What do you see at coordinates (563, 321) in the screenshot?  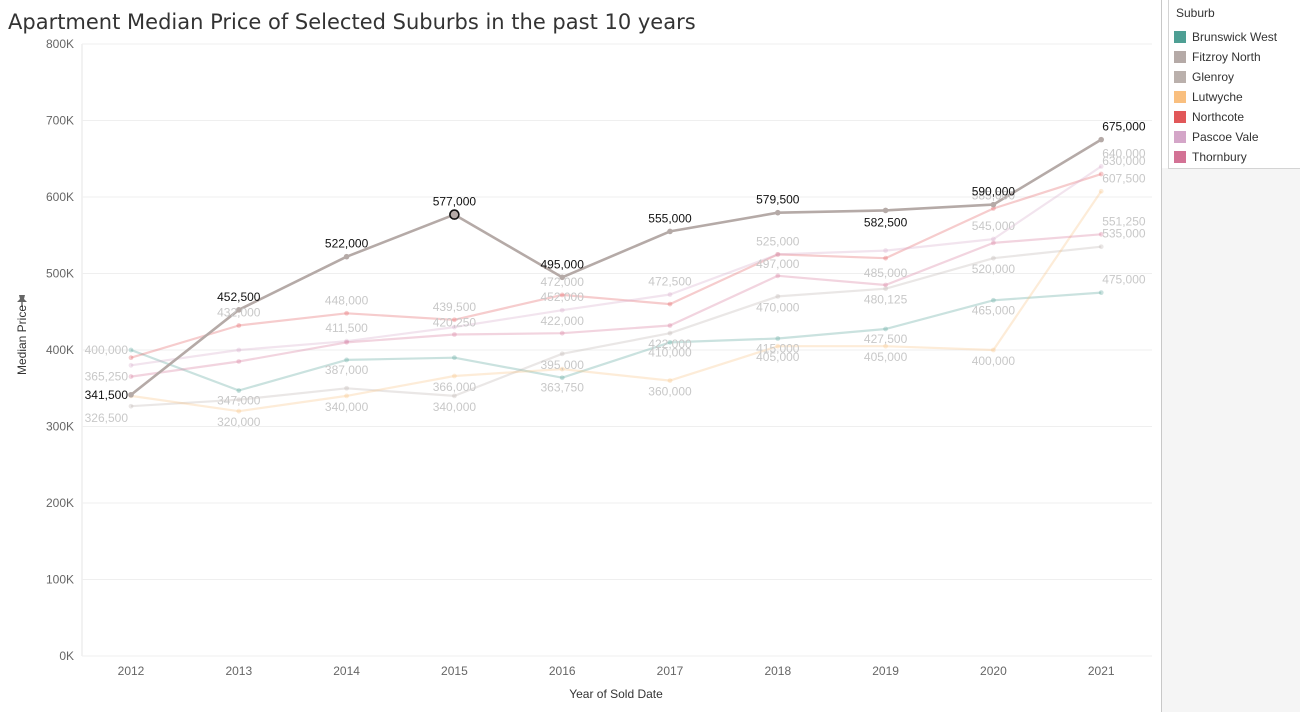 I see `data-label-thornbury-2016: 422,000` at bounding box center [563, 321].